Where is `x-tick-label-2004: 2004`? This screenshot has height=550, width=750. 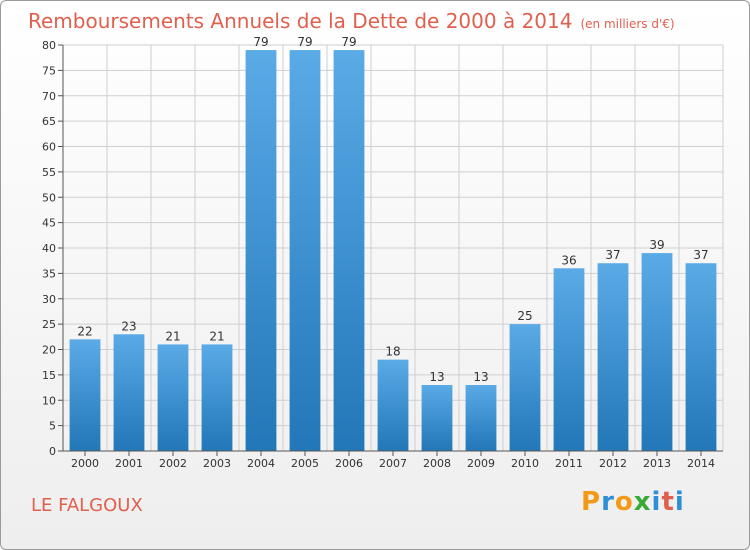
x-tick-label-2004: 2004 is located at coordinates (261, 463).